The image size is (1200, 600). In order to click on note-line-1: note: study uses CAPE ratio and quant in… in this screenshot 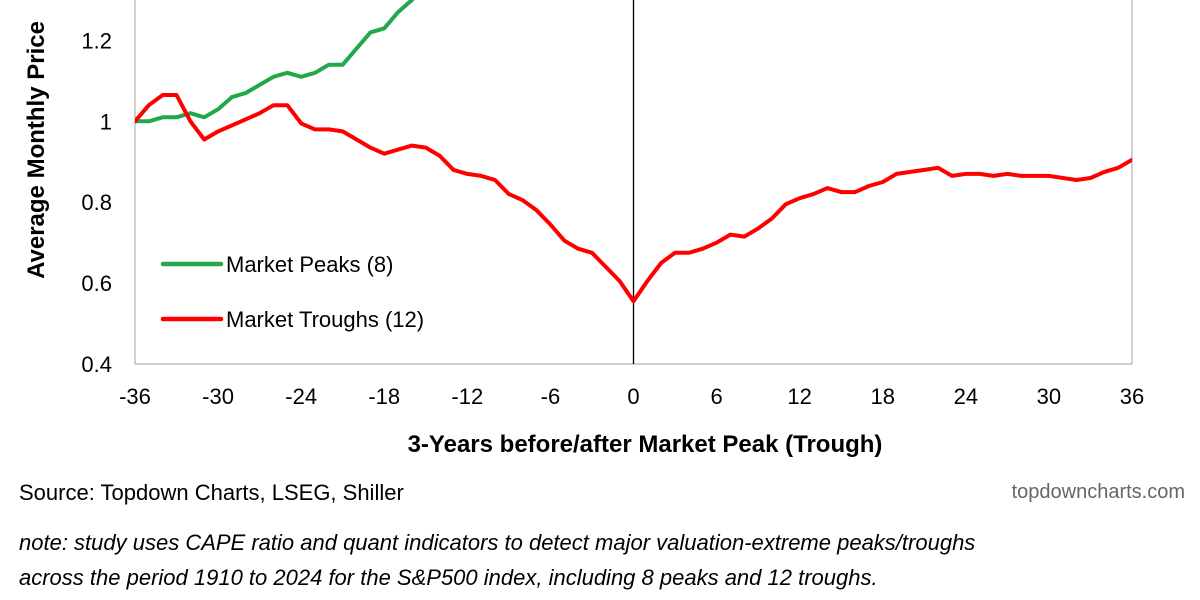, I will do `click(497, 542)`.